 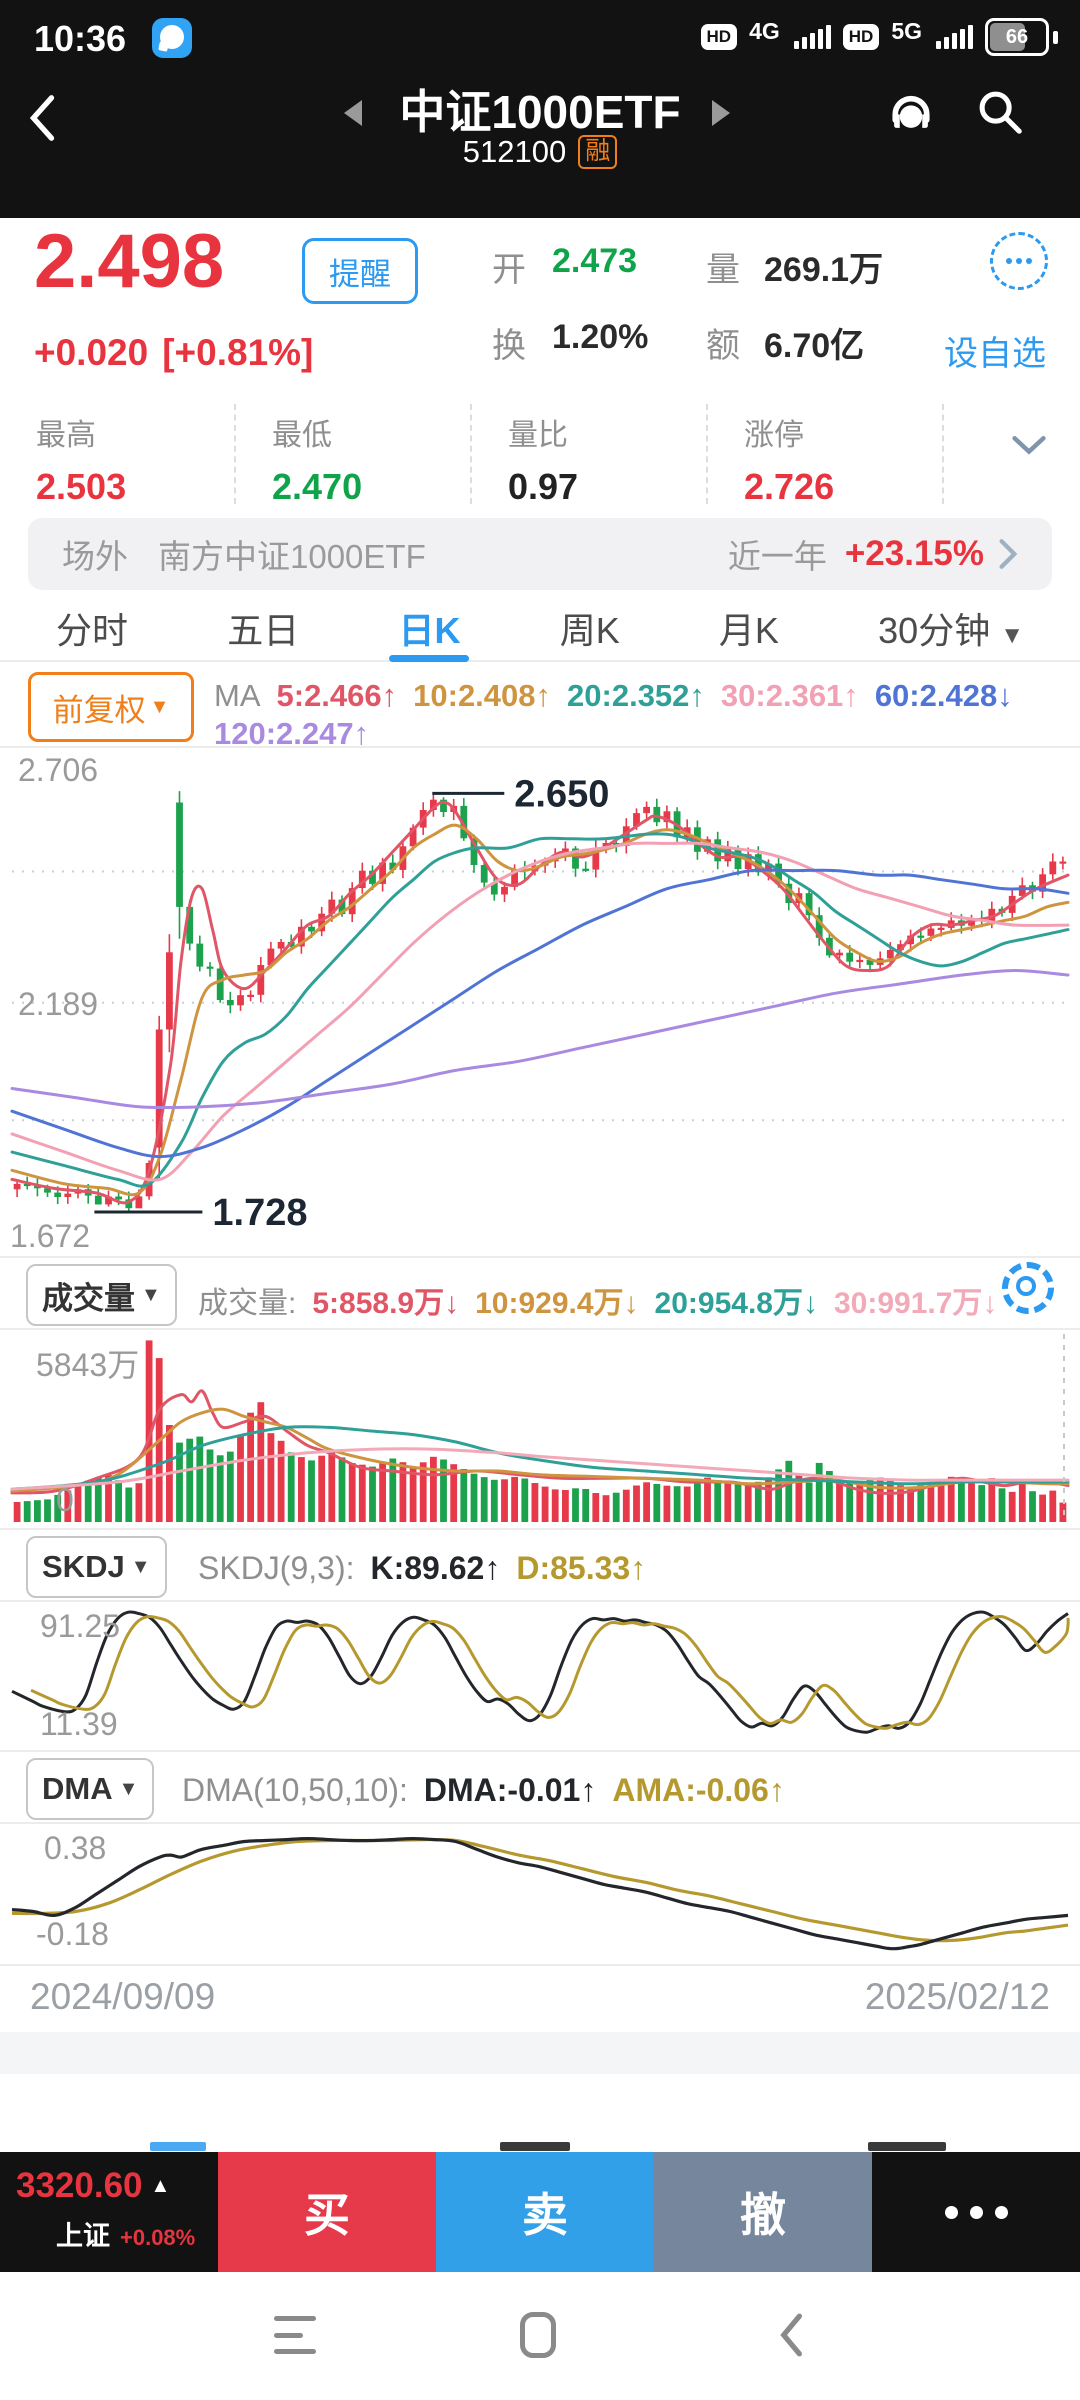 What do you see at coordinates (723, 270) in the screenshot?
I see `volume-label: 量` at bounding box center [723, 270].